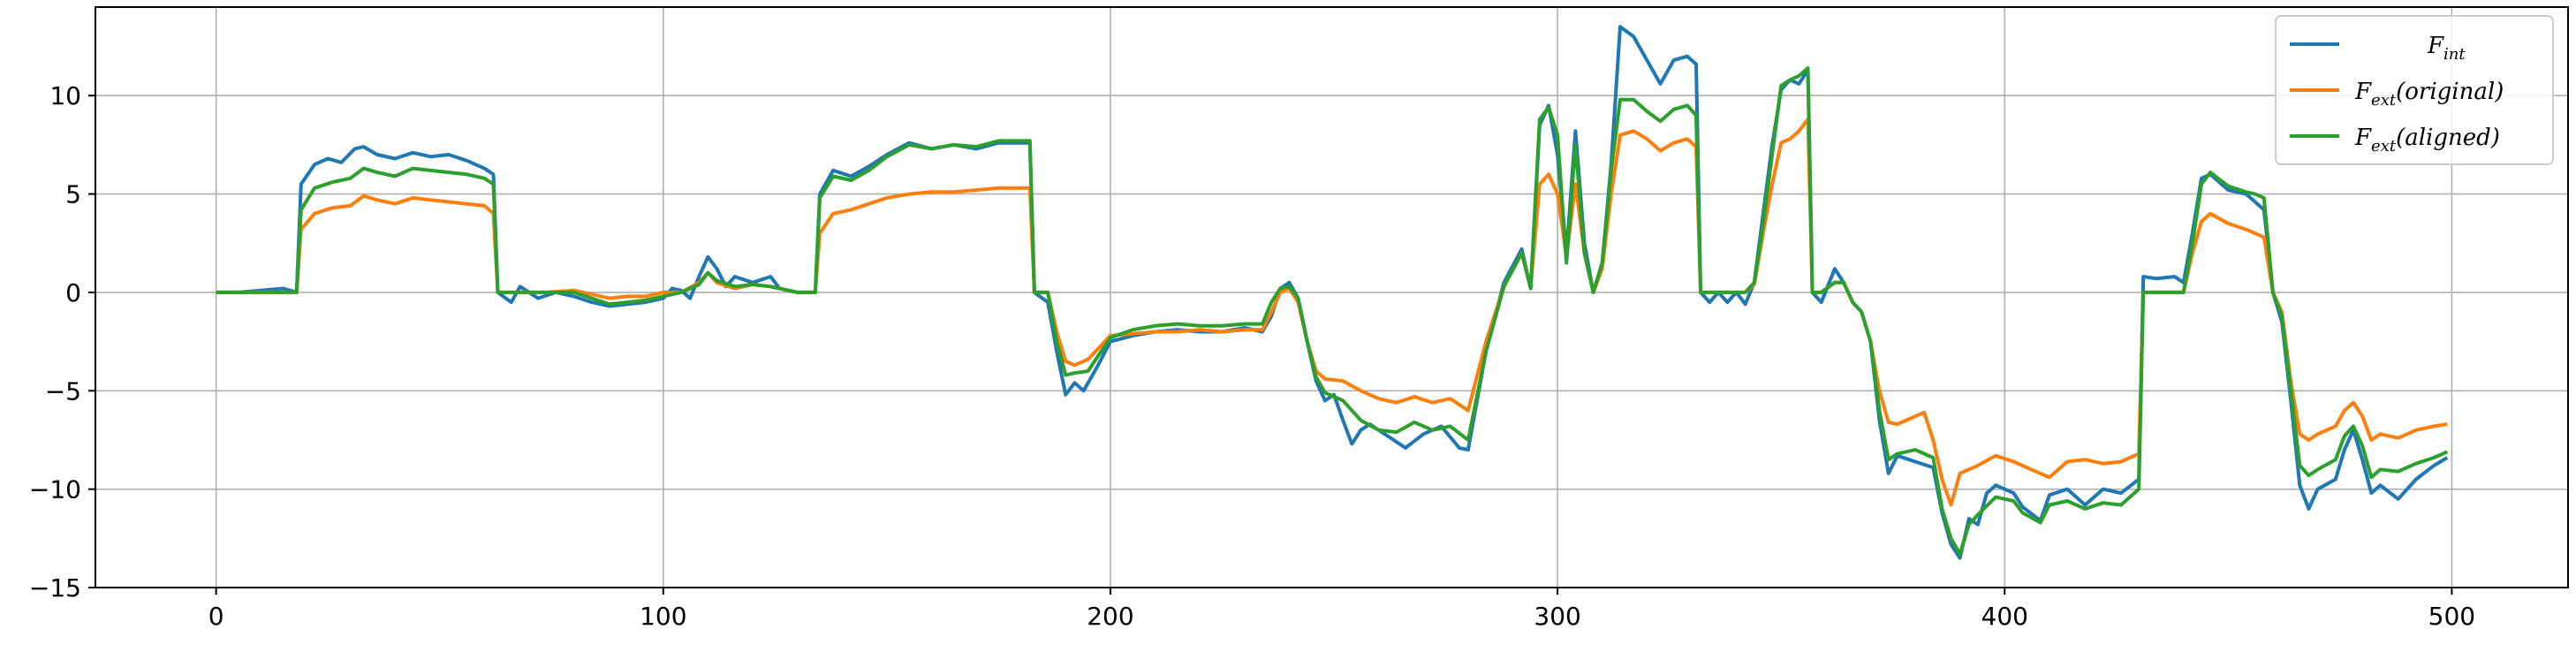  Describe the element at coordinates (216, 616) in the screenshot. I see `x-tick-label: 0` at that location.